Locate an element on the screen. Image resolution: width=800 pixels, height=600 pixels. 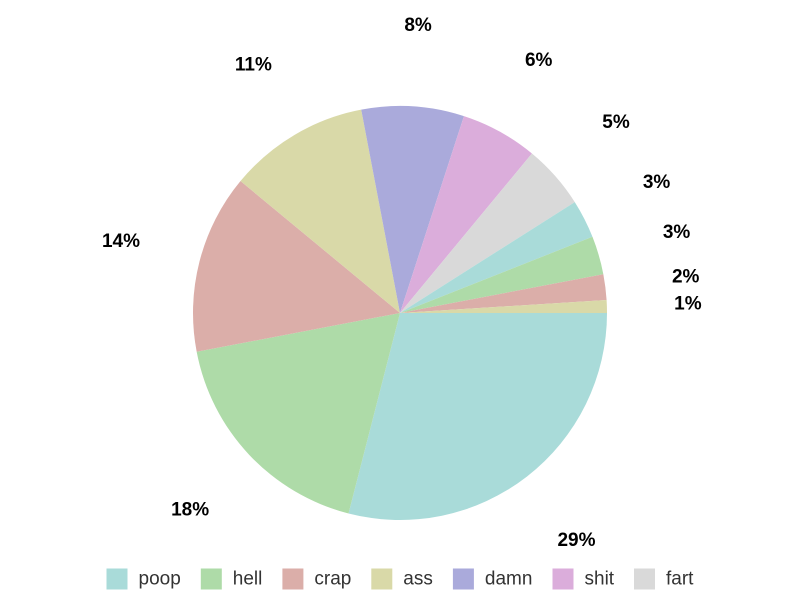
legend-label-damn: damn is located at coordinates (509, 579).